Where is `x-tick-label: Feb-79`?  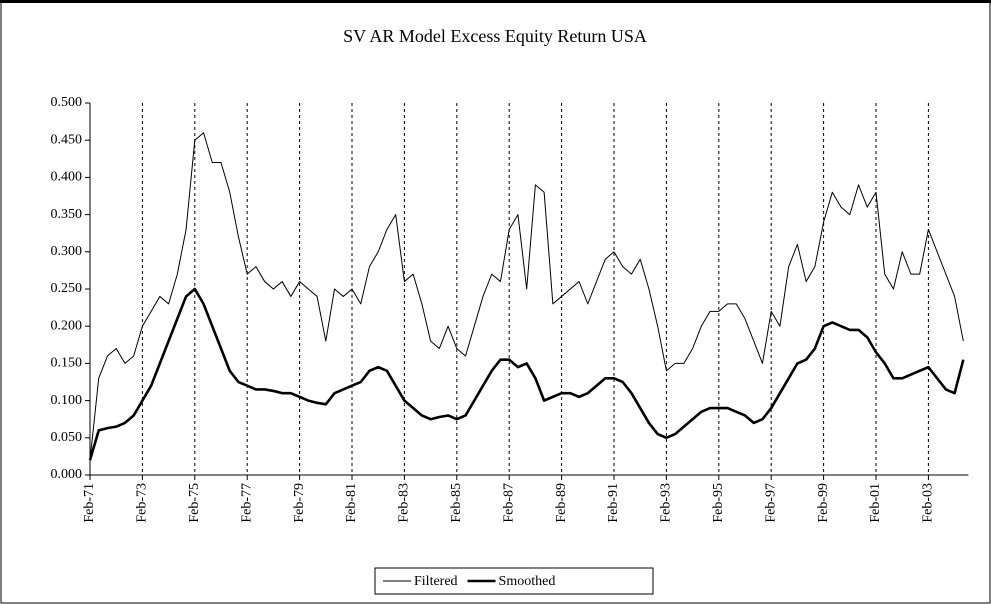 x-tick-label: Feb-79 is located at coordinates (299, 503).